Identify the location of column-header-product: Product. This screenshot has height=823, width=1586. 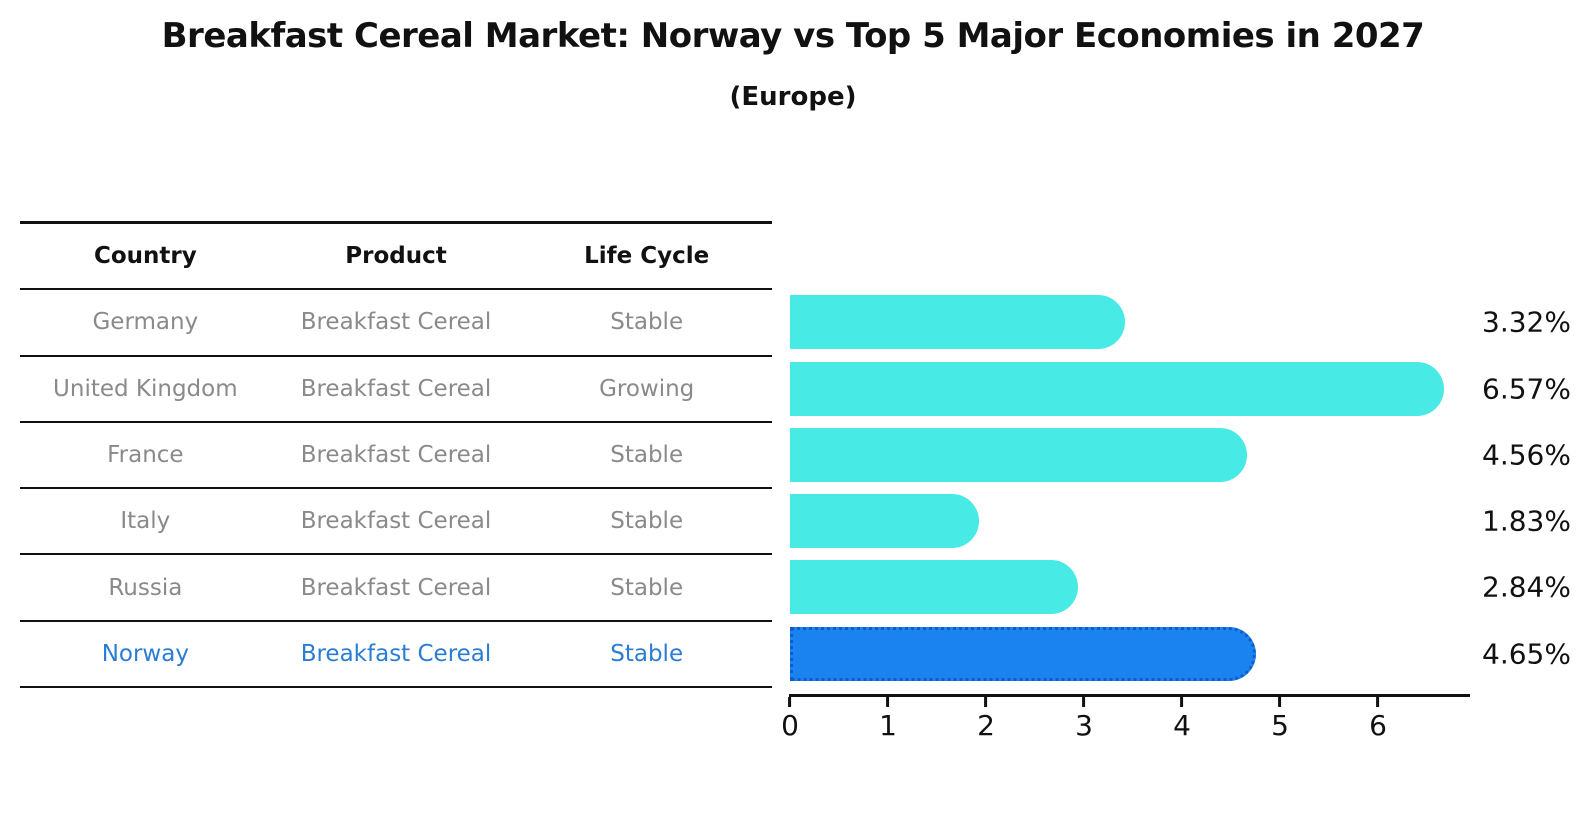
(396, 256).